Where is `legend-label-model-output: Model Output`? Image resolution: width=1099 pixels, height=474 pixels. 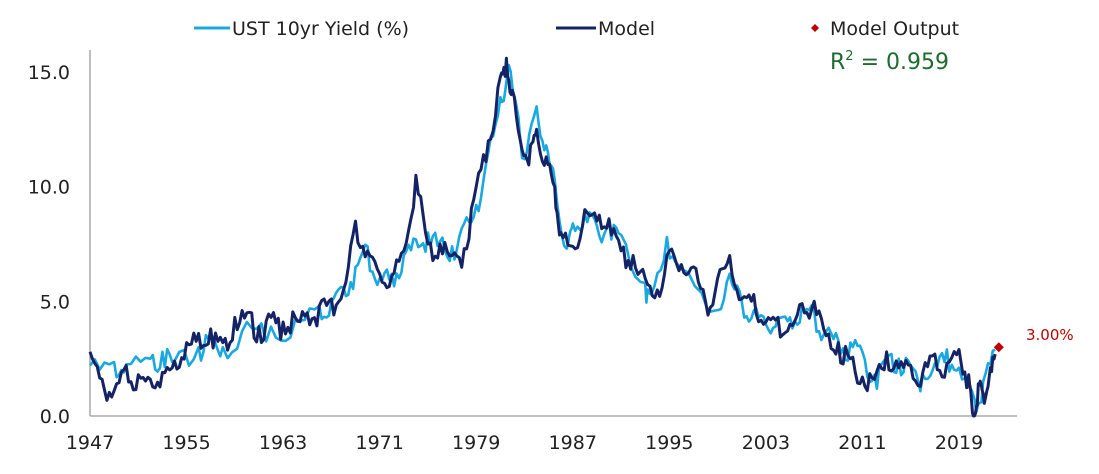 legend-label-model-output: Model Output is located at coordinates (894, 29).